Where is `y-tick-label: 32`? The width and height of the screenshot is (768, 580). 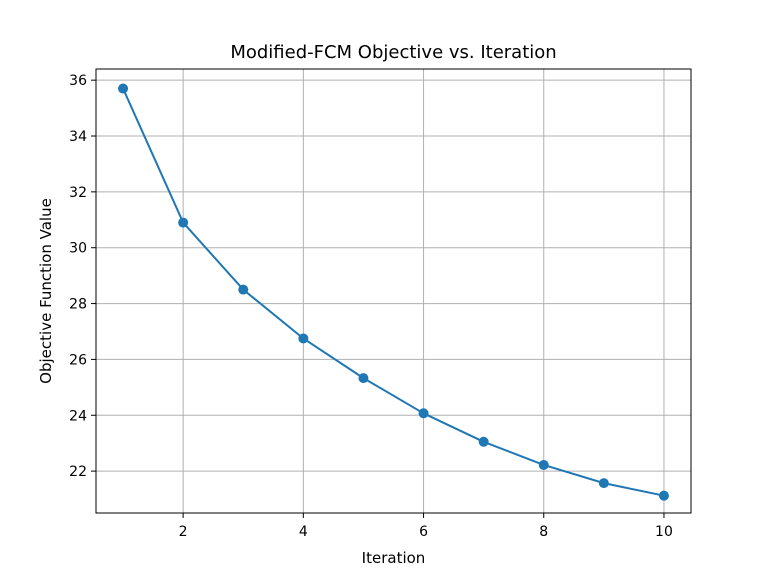
y-tick-label: 32 is located at coordinates (78, 193).